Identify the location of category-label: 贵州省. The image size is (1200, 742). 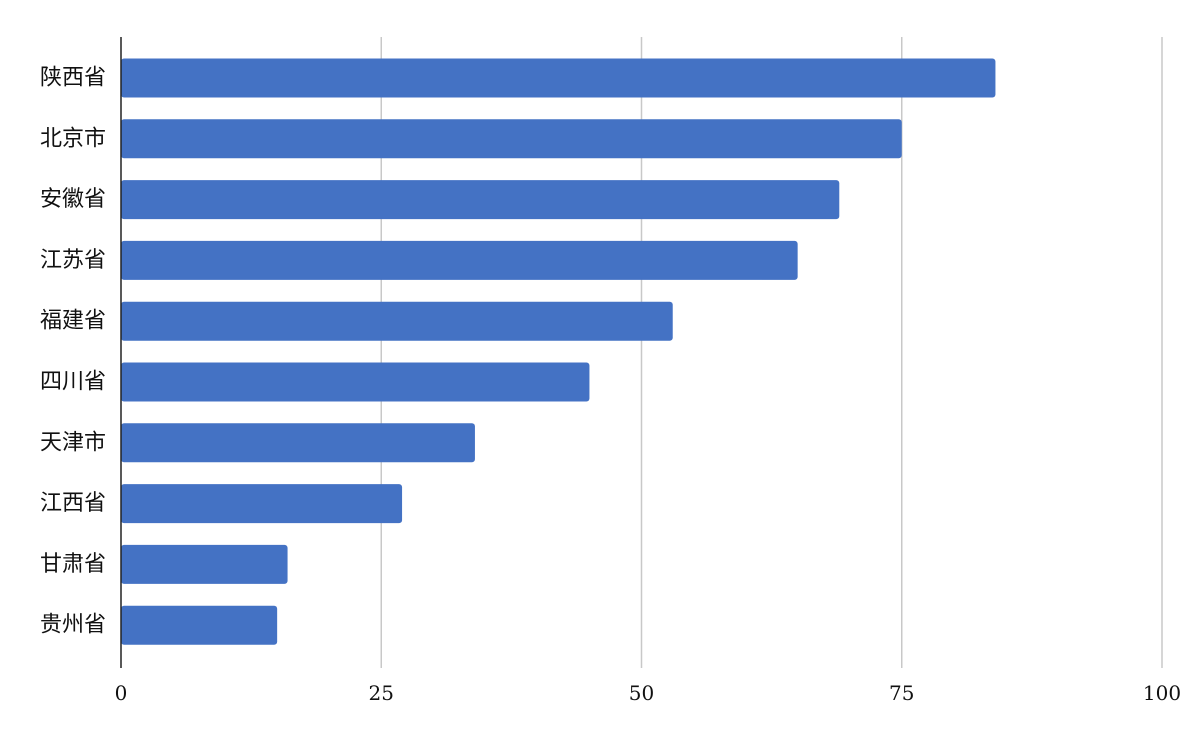
(73, 625).